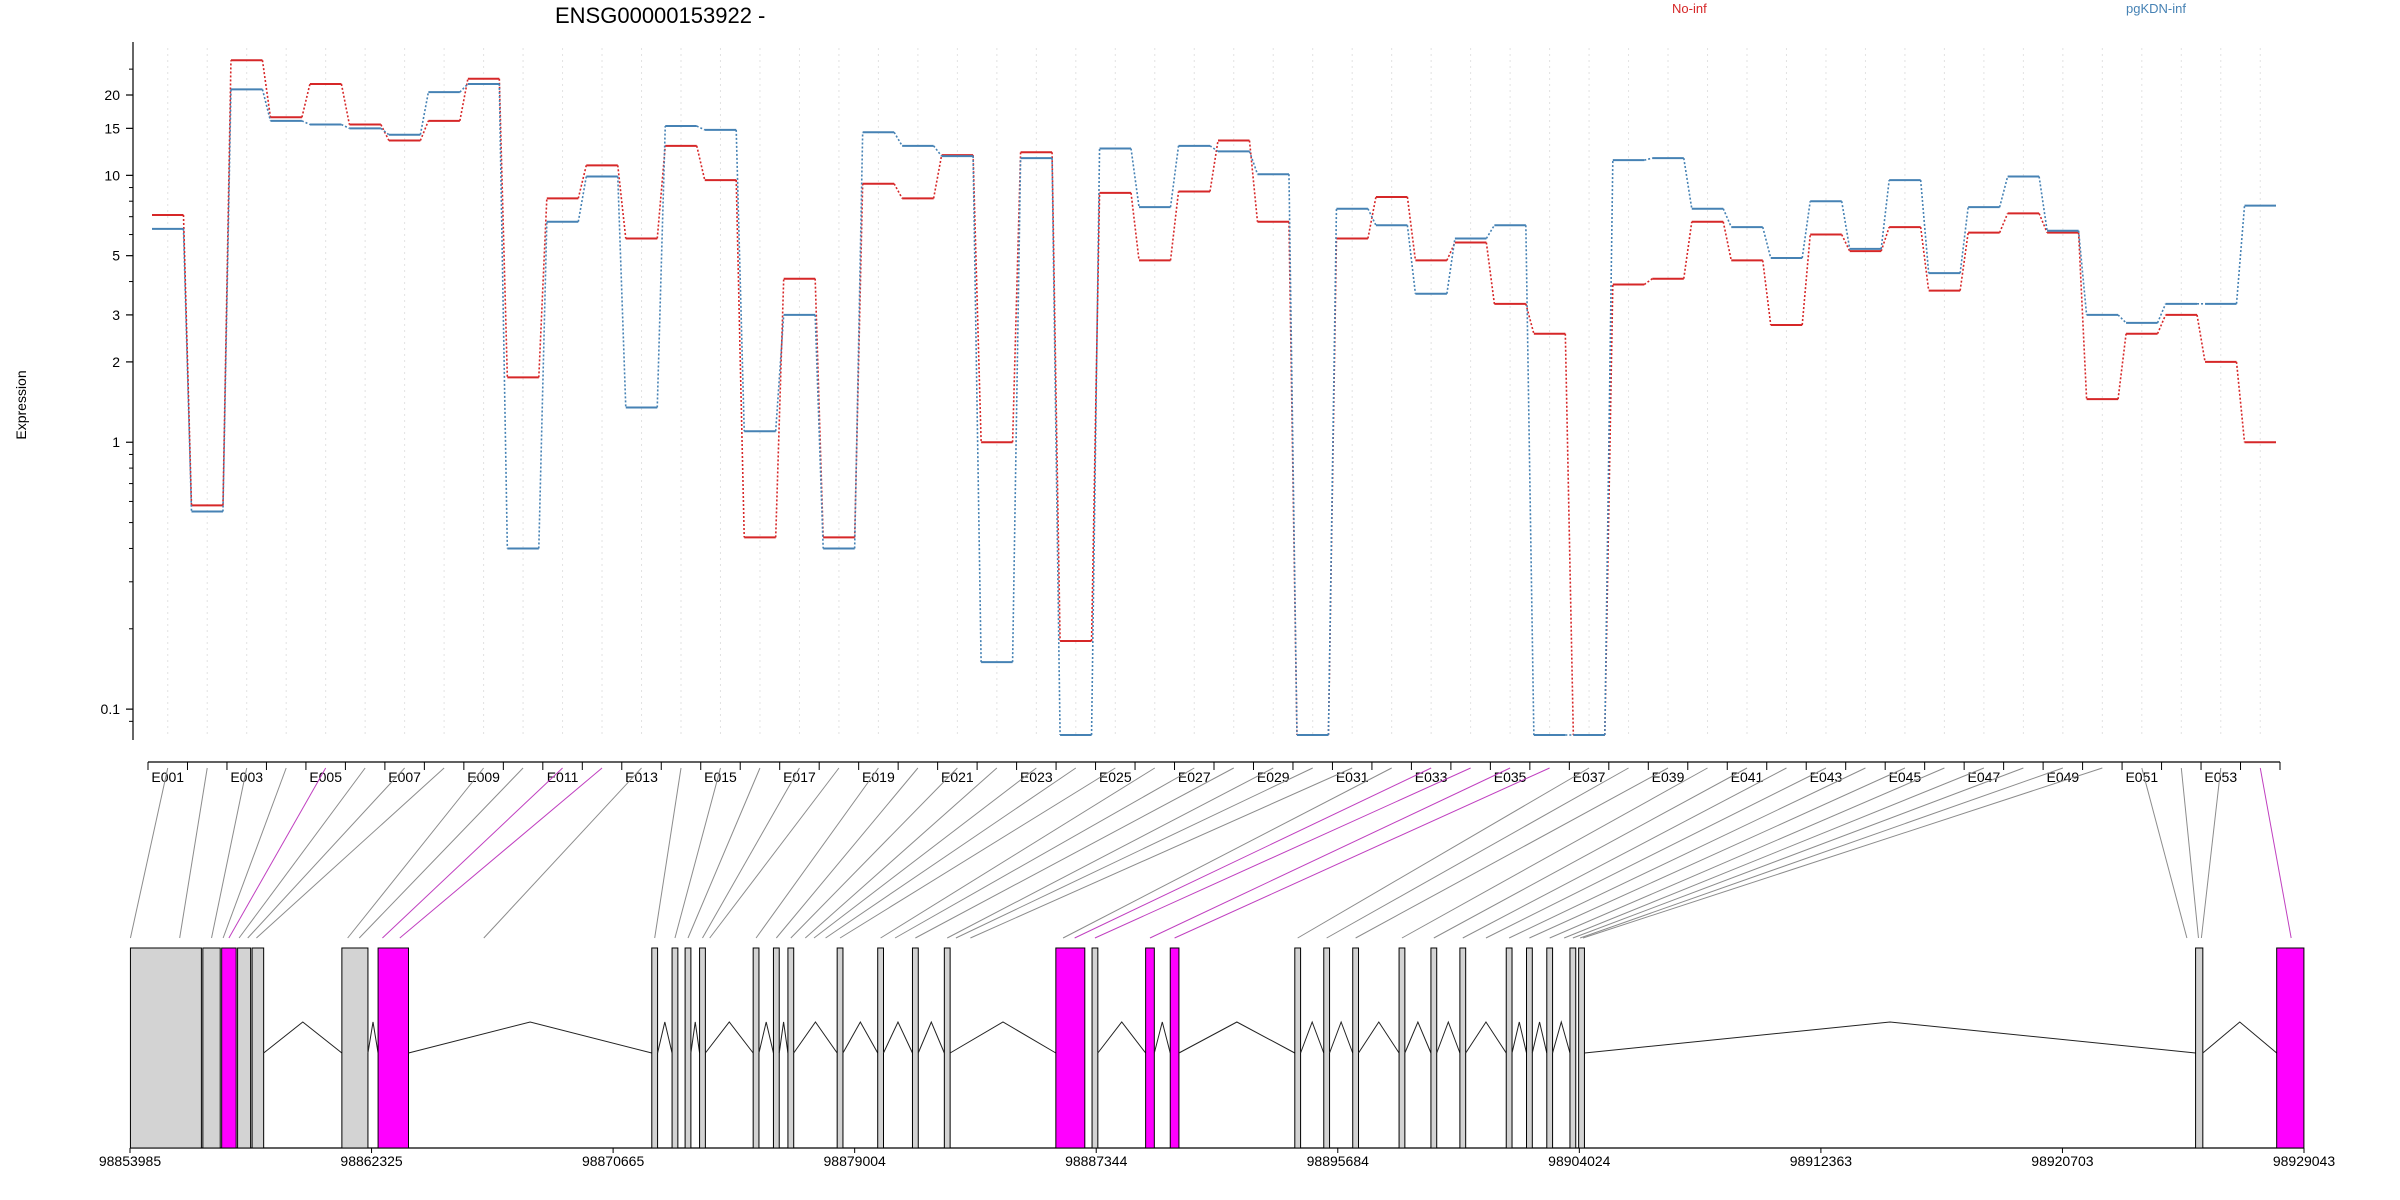 This screenshot has height=1200, width=2400. Describe the element at coordinates (2304, 1161) in the screenshot. I see `genomic-tick-label: 98929043` at that location.